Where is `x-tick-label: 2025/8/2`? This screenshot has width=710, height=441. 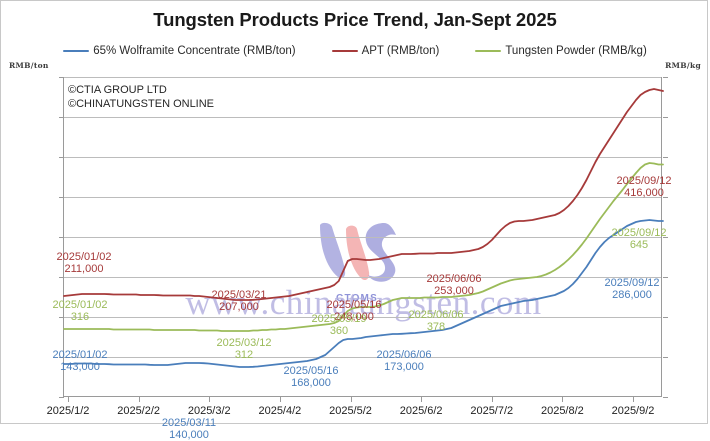 x-tick-label: 2025/8/2 is located at coordinates (562, 411).